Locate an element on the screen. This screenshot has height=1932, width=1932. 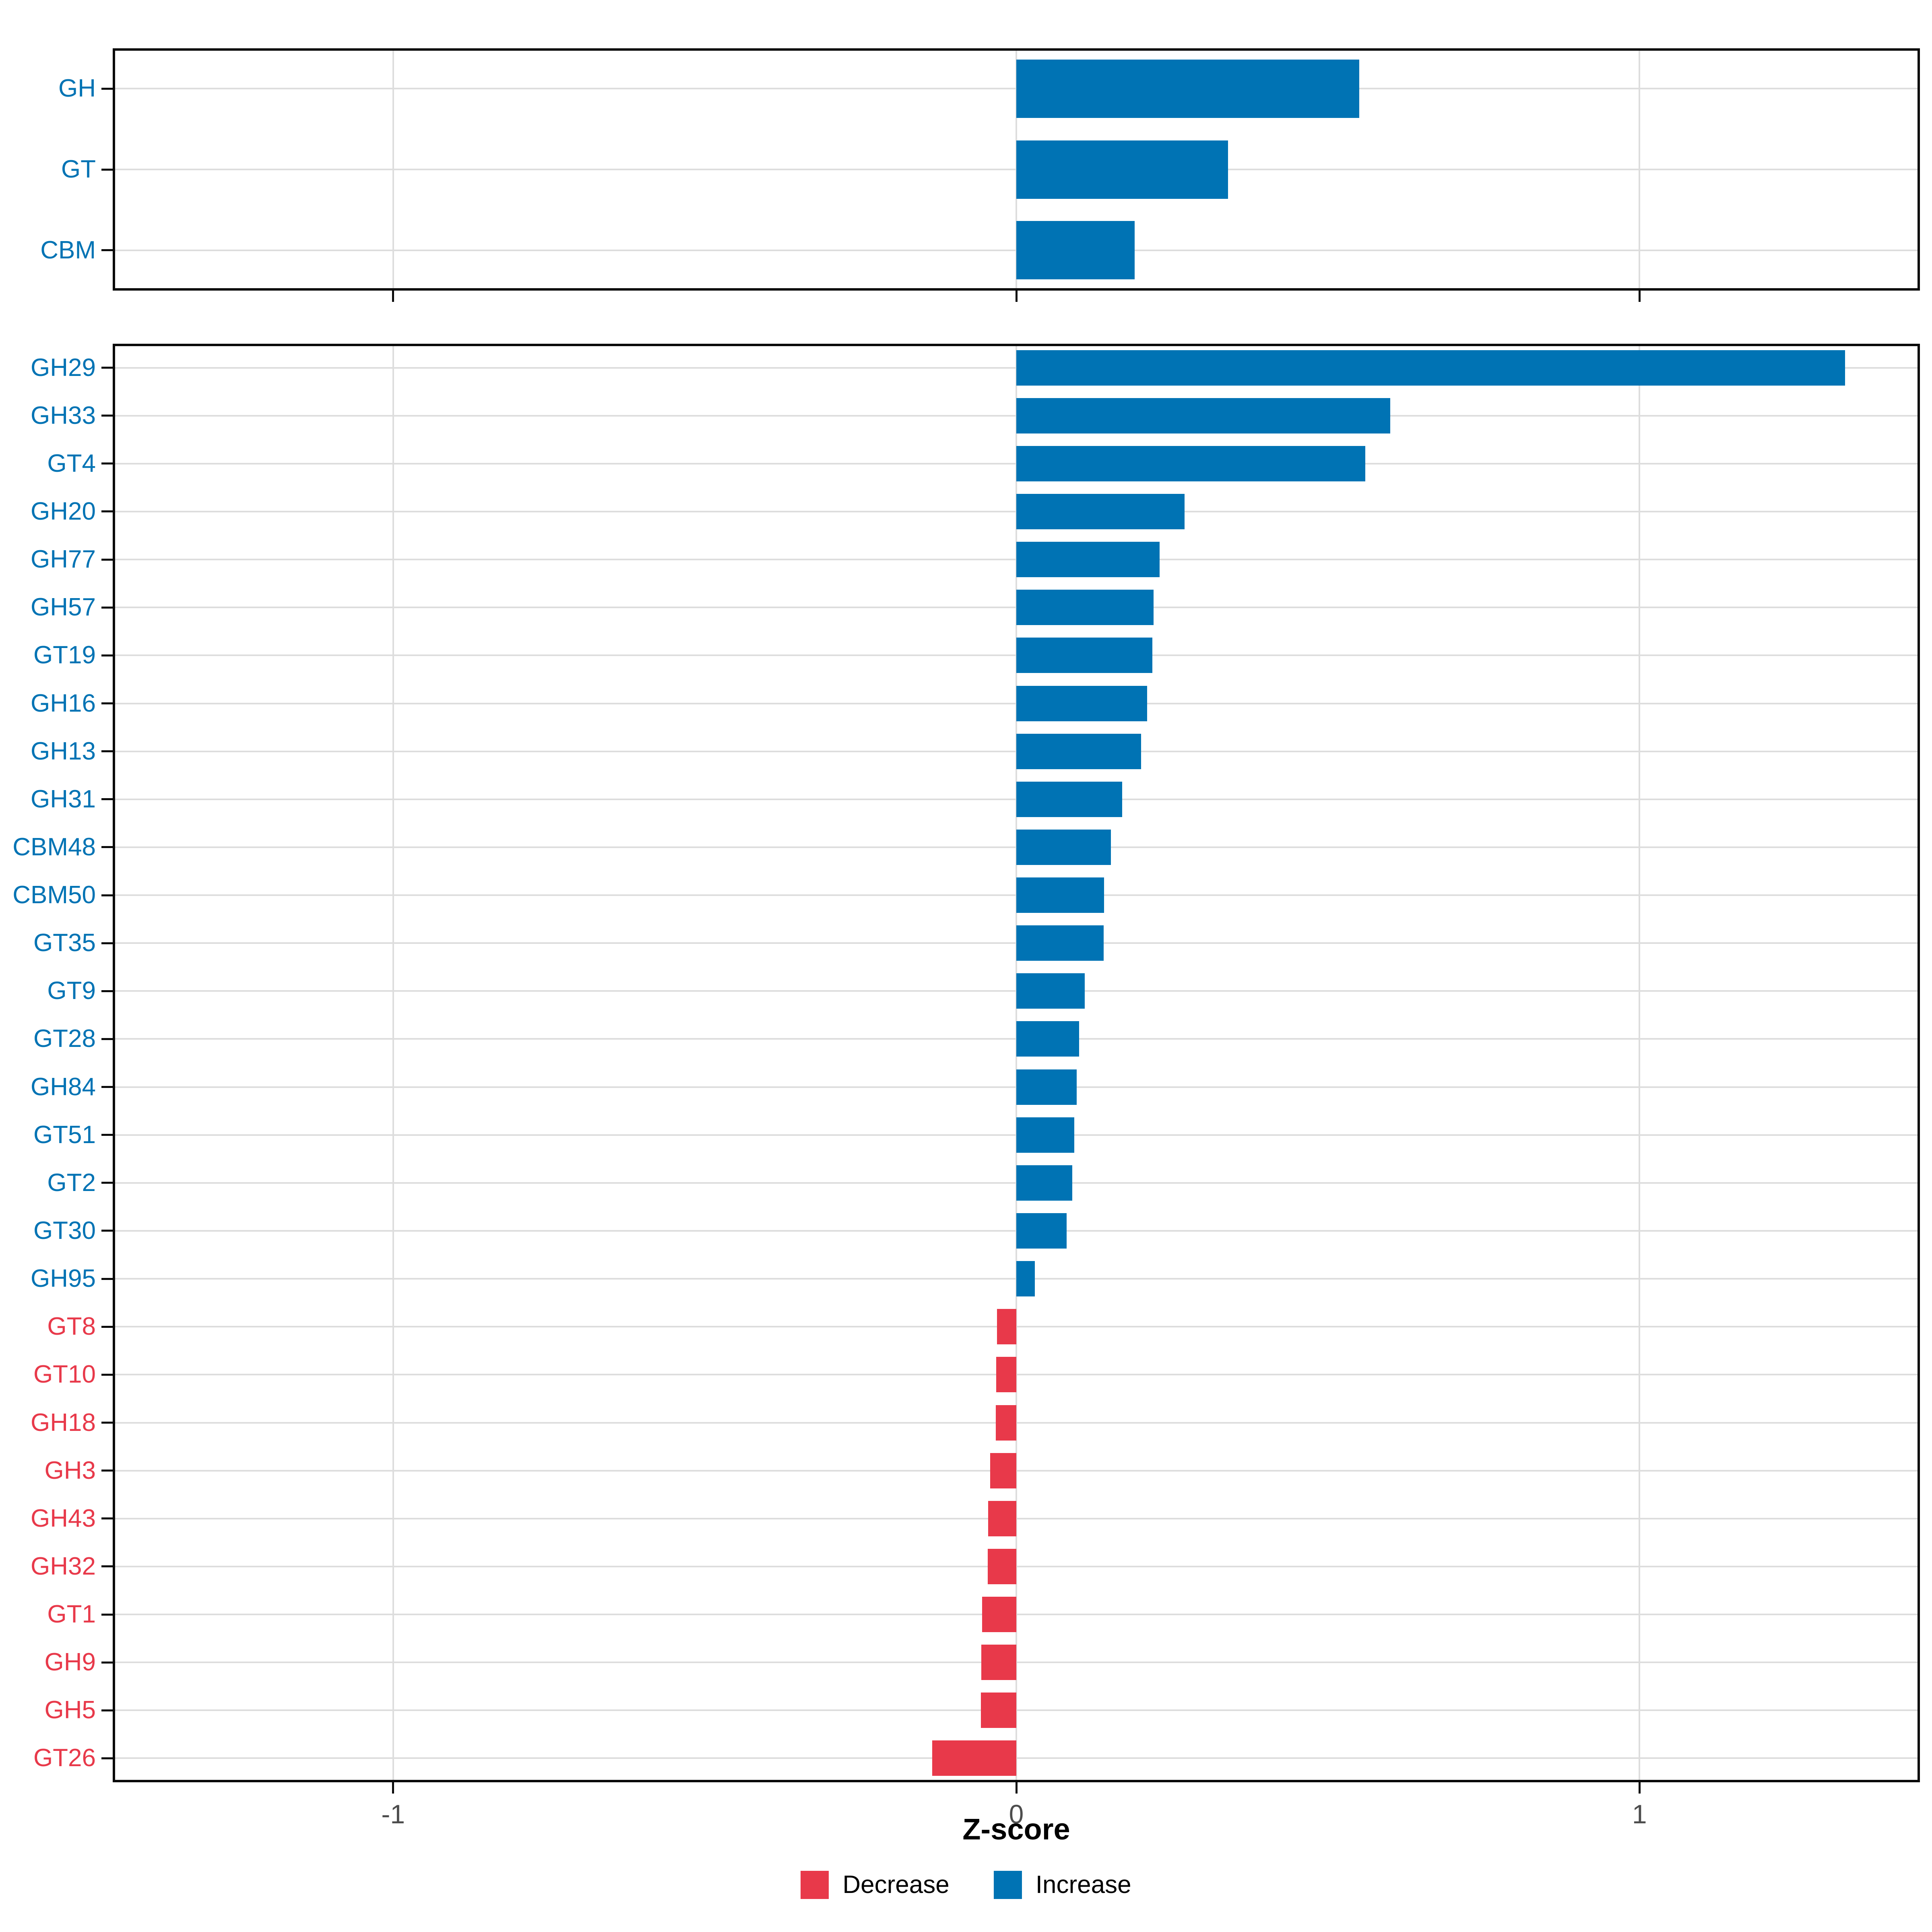
x-gridline is located at coordinates (1016, 1063).